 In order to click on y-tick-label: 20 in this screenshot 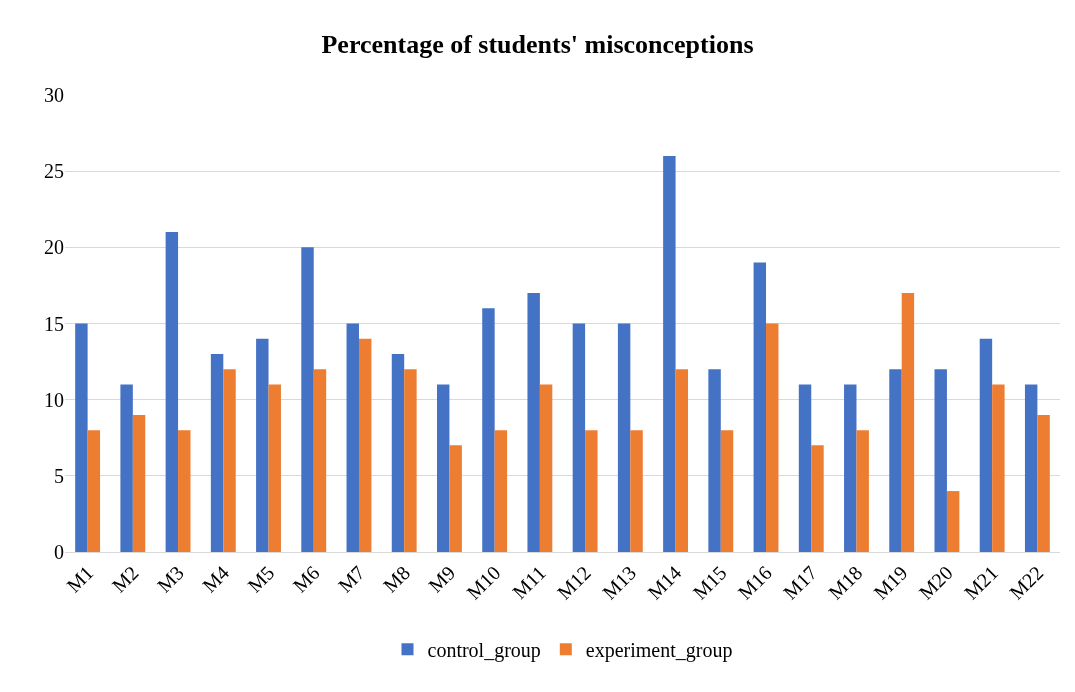, I will do `click(54, 247)`.